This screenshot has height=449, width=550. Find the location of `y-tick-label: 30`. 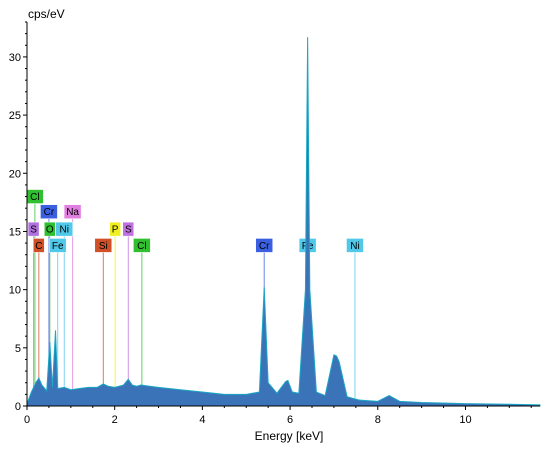

y-tick-label: 30 is located at coordinates (15, 58).